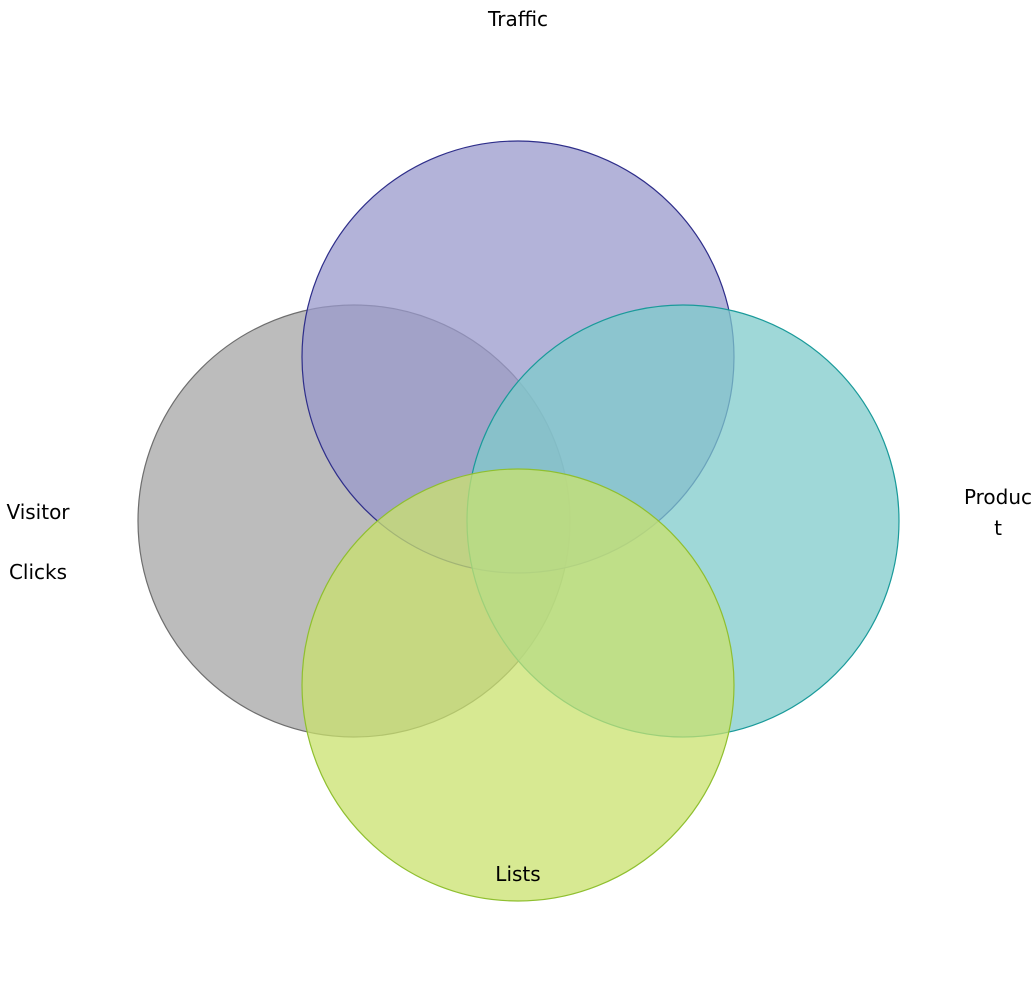  What do you see at coordinates (998, 528) in the screenshot?
I see `label-product-line-2: t` at bounding box center [998, 528].